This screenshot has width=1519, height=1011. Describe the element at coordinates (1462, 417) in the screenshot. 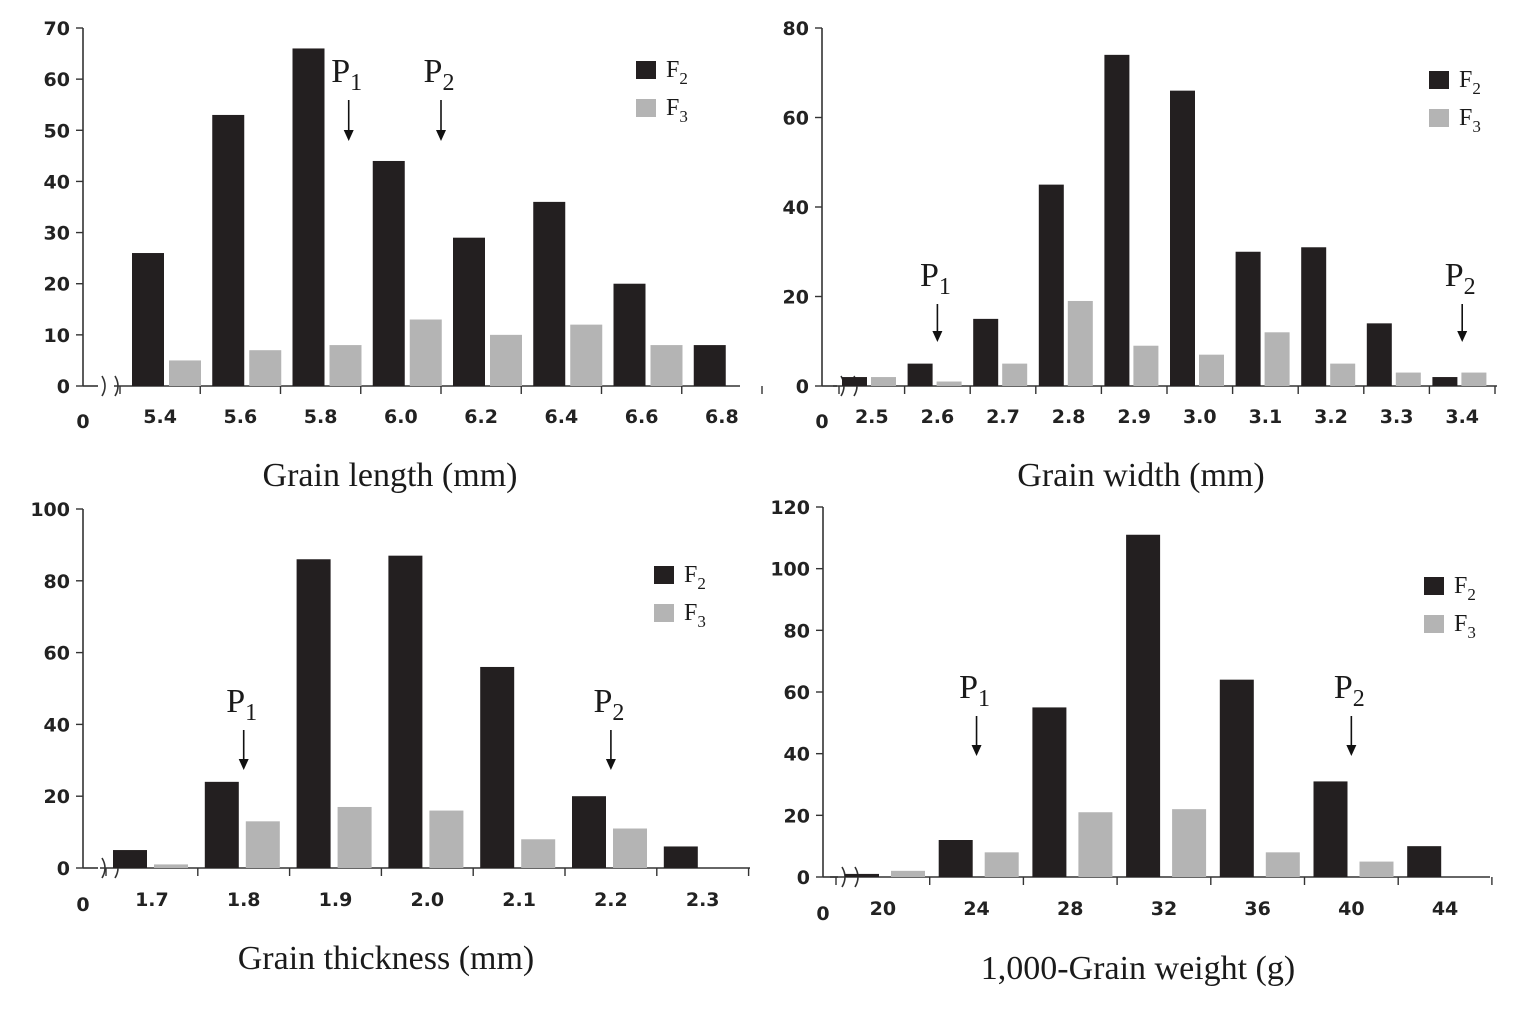

I see `x-tick-label: 3.4` at that location.